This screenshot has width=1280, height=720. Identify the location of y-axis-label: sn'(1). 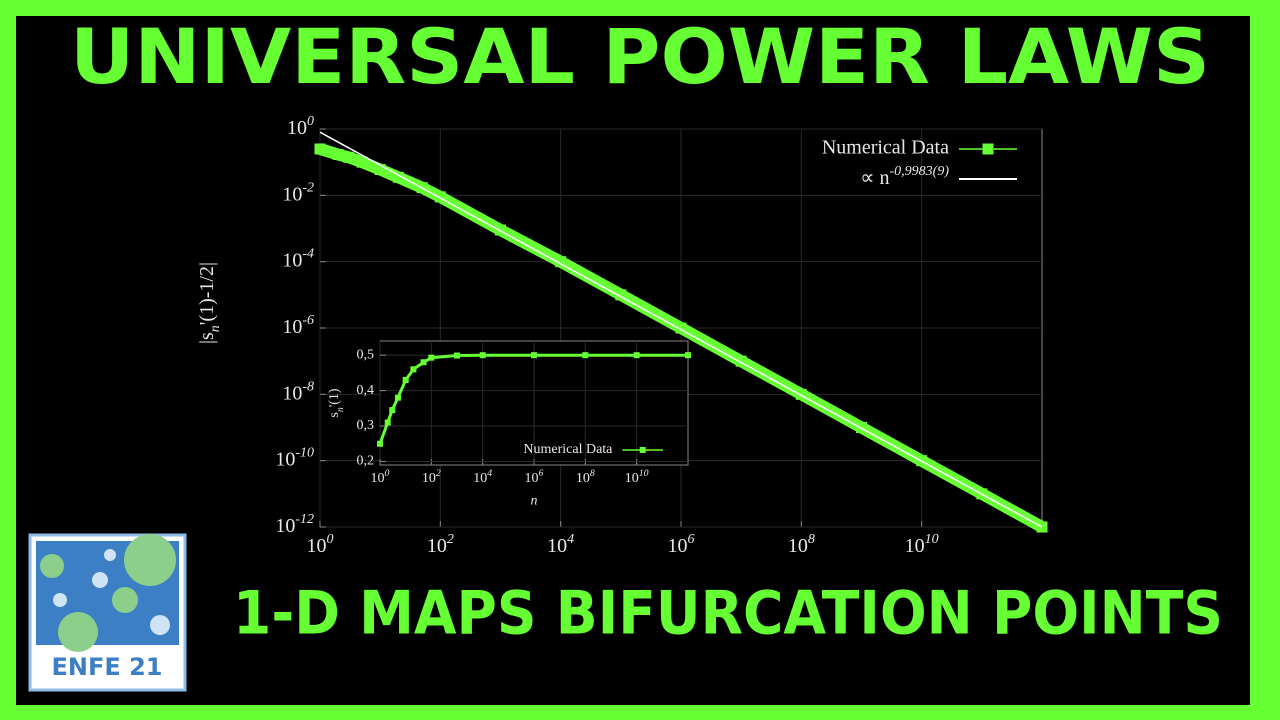
(336, 403).